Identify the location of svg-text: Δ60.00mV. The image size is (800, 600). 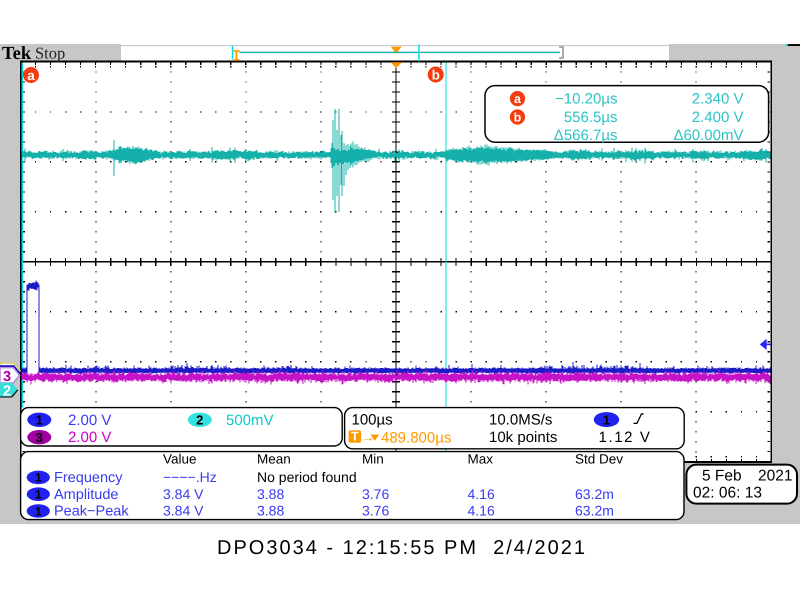
(708, 135).